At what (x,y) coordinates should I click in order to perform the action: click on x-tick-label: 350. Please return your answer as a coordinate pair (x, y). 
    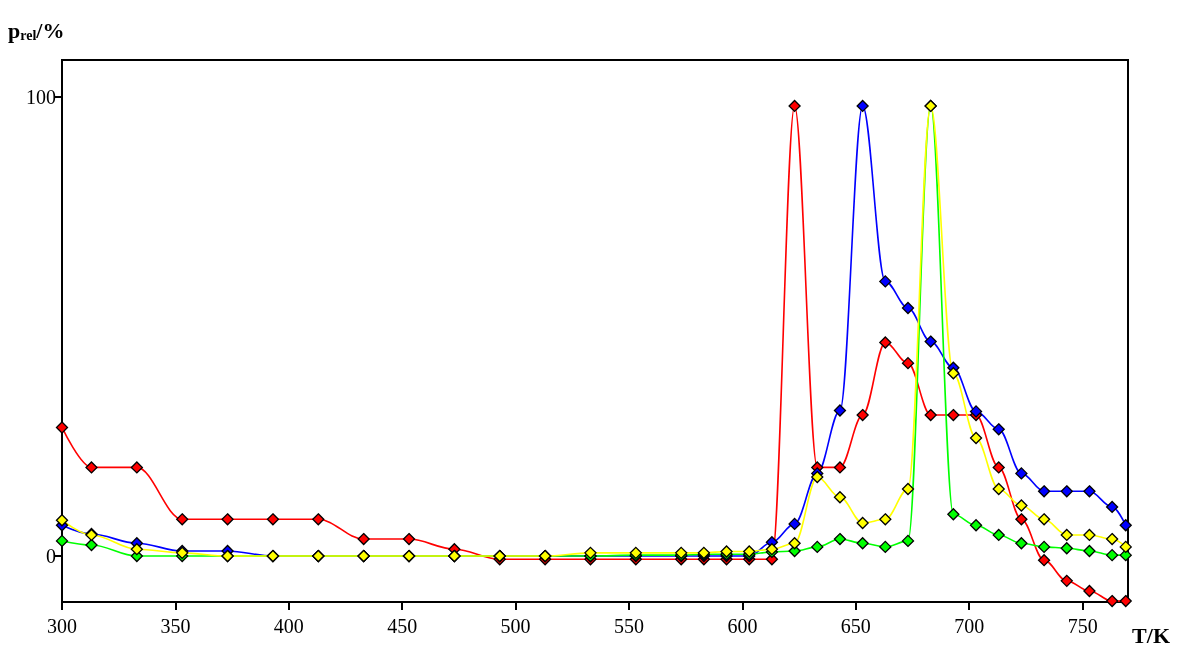
    Looking at the image, I should click on (175, 626).